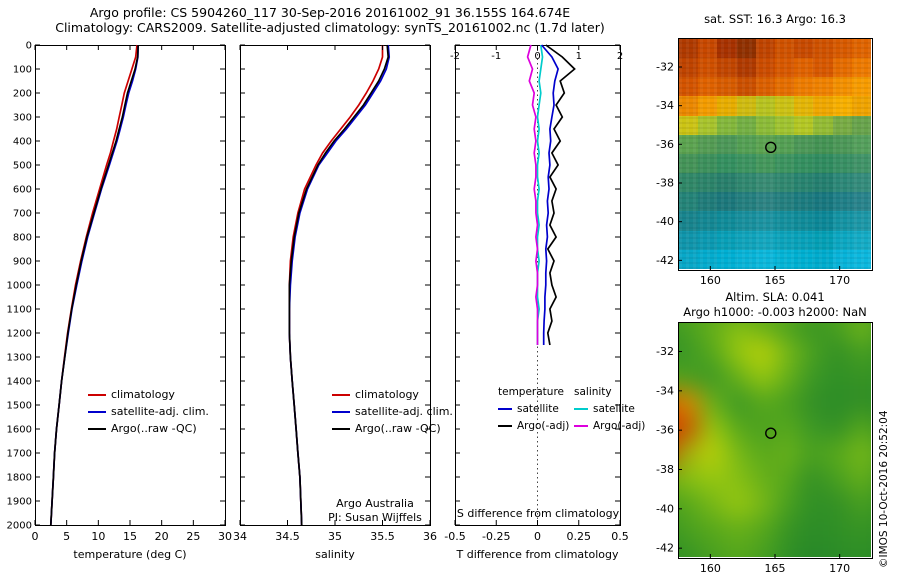 This screenshot has height=580, width=900. What do you see at coordinates (839, 568) in the screenshot?
I see `sla-x-tick-label: 170` at bounding box center [839, 568].